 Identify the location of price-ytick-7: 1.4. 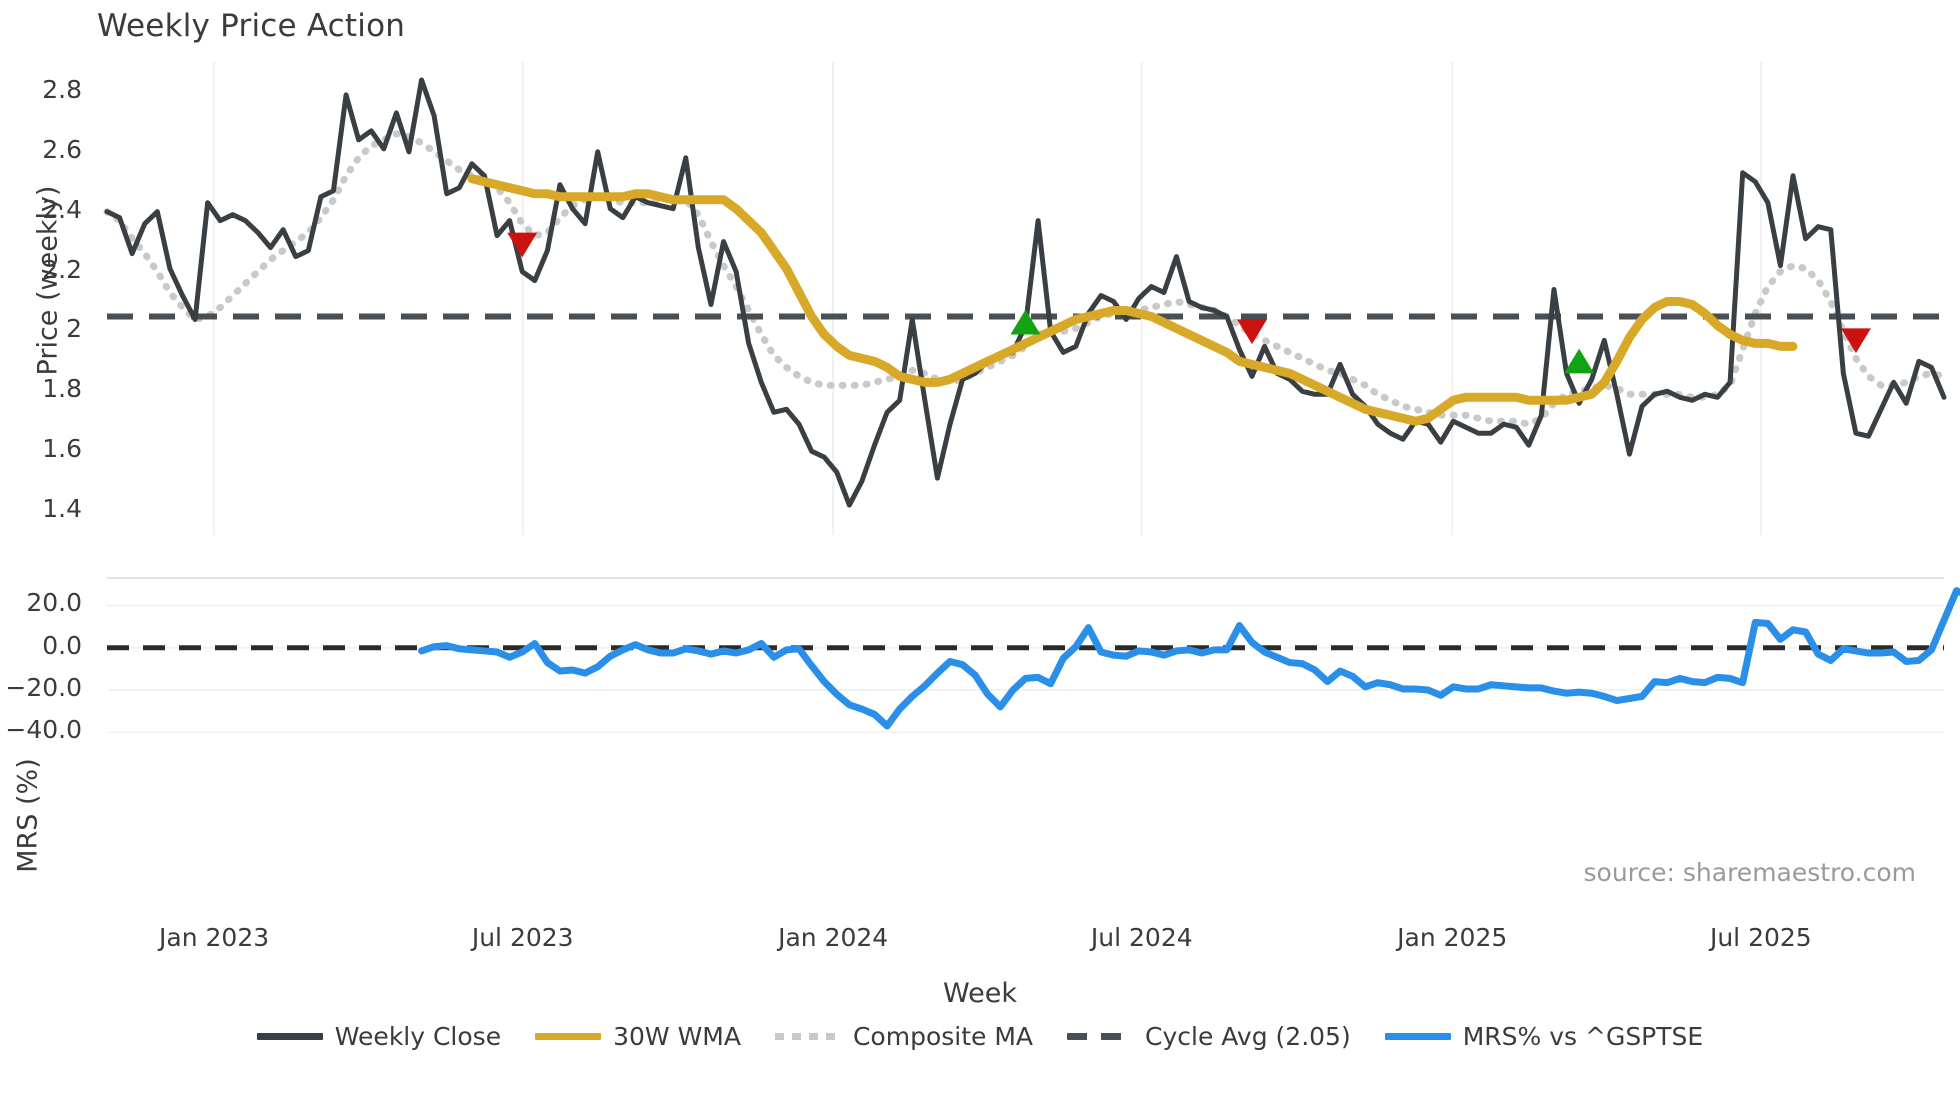
(62, 509).